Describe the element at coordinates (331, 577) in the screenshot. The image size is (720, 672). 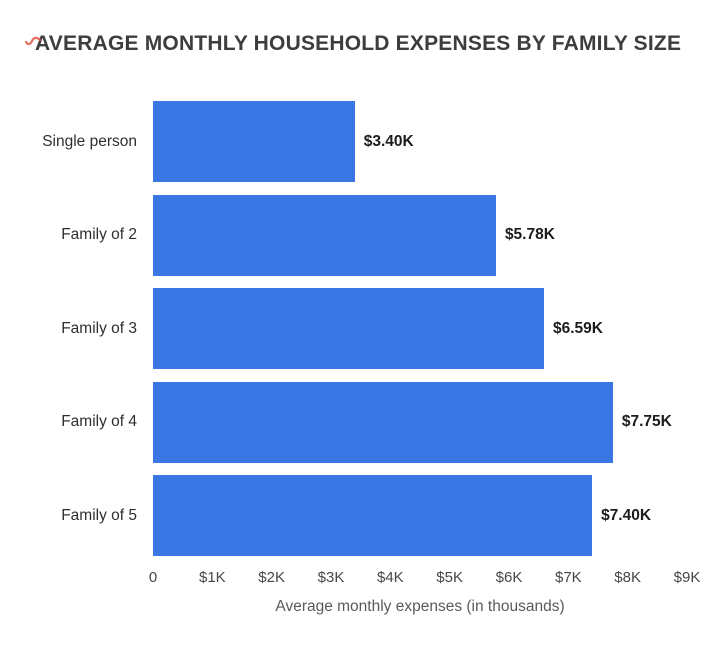
I see `x-axis-tick: $3K` at that location.